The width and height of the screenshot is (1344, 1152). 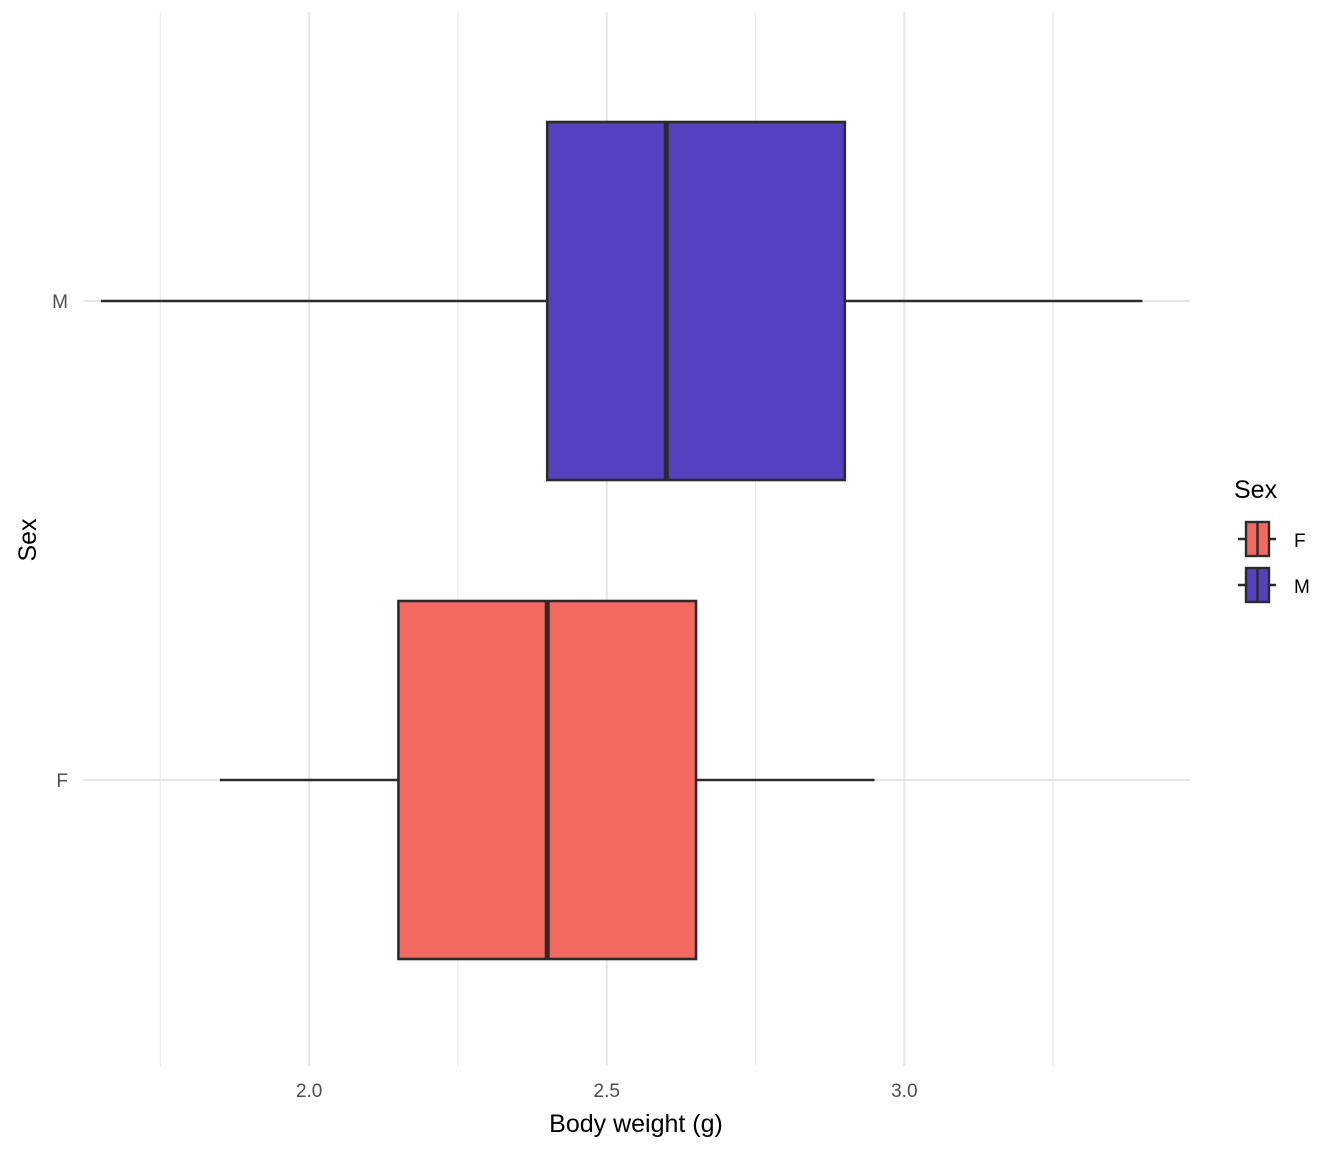 I want to click on y-tick-label: F, so click(x=62, y=781).